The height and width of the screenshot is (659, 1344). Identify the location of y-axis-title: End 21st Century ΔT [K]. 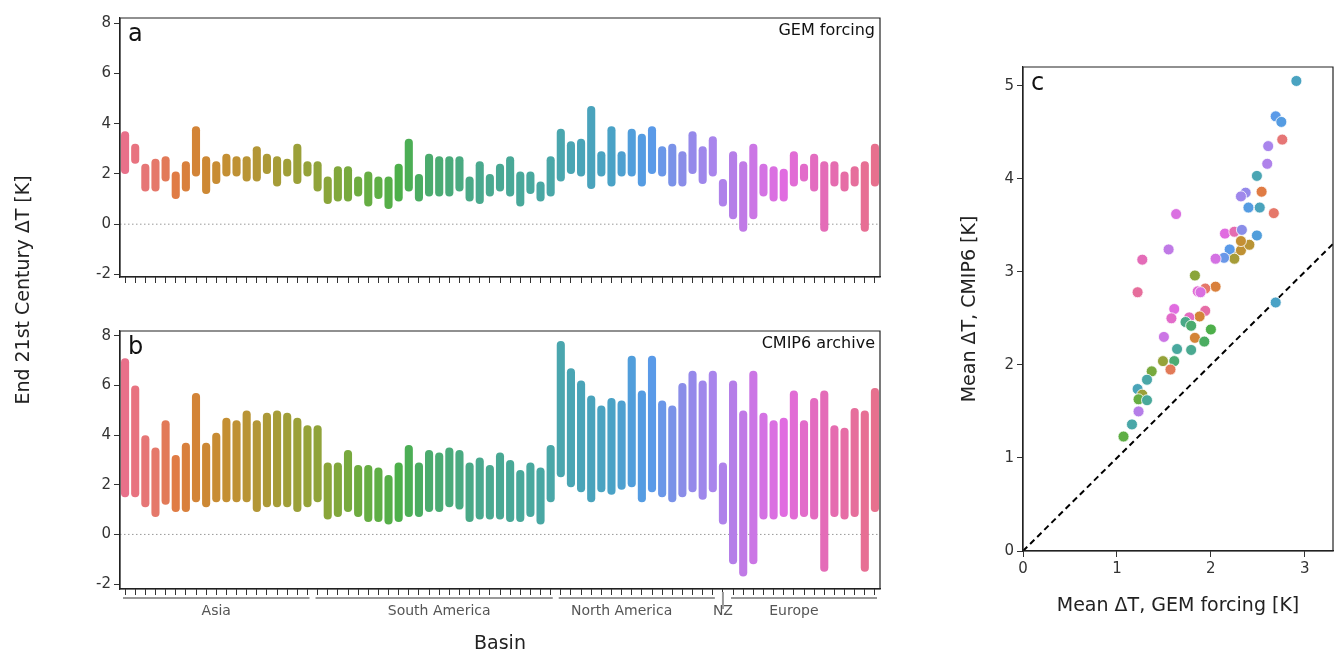
(22, 290).